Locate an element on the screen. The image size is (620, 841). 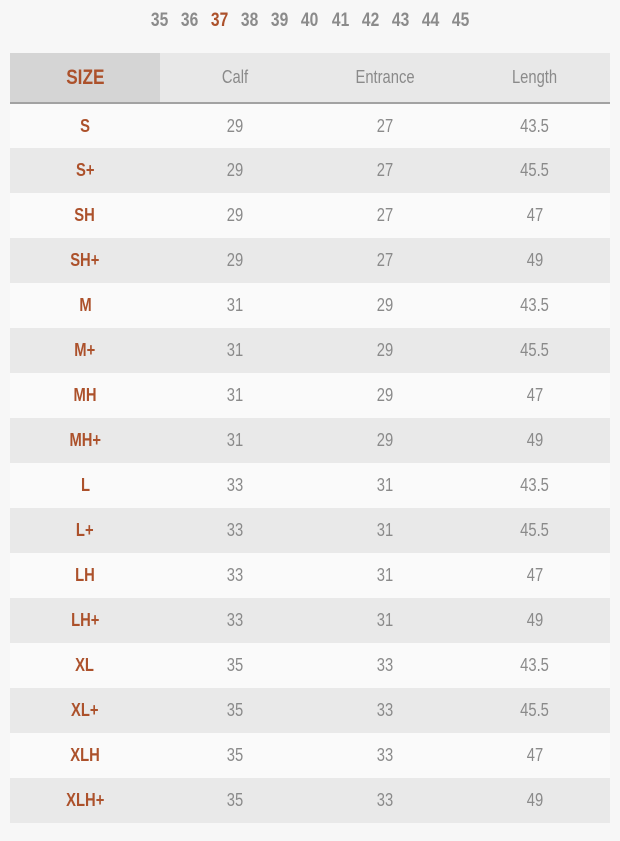
cell-size: SH is located at coordinates (85, 215).